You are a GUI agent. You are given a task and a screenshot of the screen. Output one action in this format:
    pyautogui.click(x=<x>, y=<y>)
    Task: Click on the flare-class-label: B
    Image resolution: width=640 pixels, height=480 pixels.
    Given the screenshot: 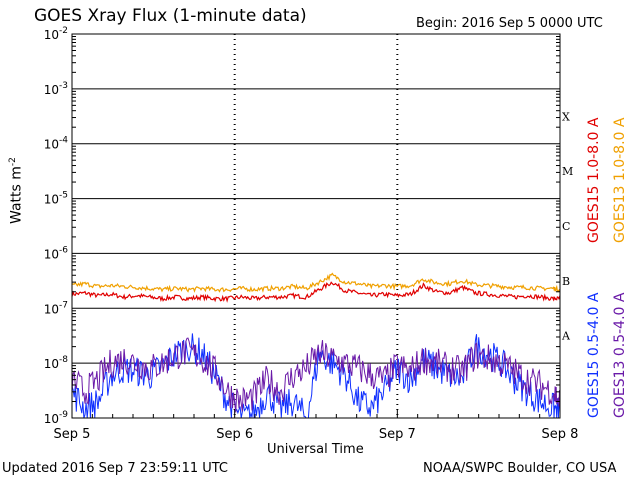 What is the action you would take?
    pyautogui.click(x=566, y=281)
    